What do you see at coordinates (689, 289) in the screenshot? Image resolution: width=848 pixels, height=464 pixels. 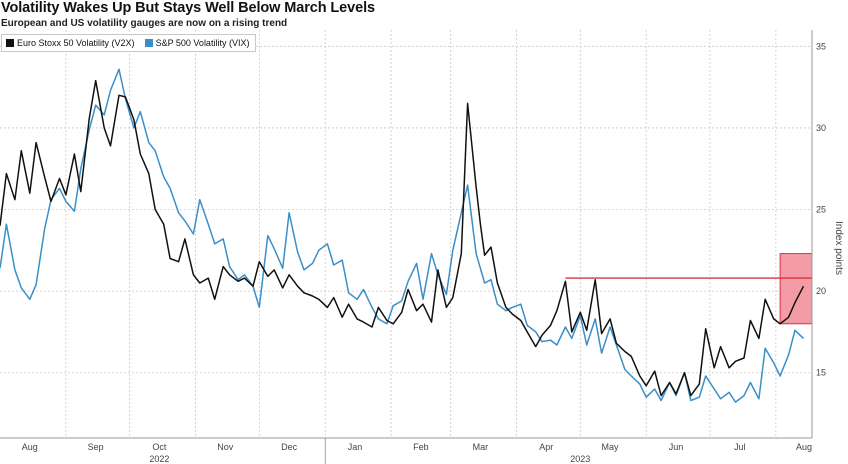 I see `annotation-layer` at bounding box center [689, 289].